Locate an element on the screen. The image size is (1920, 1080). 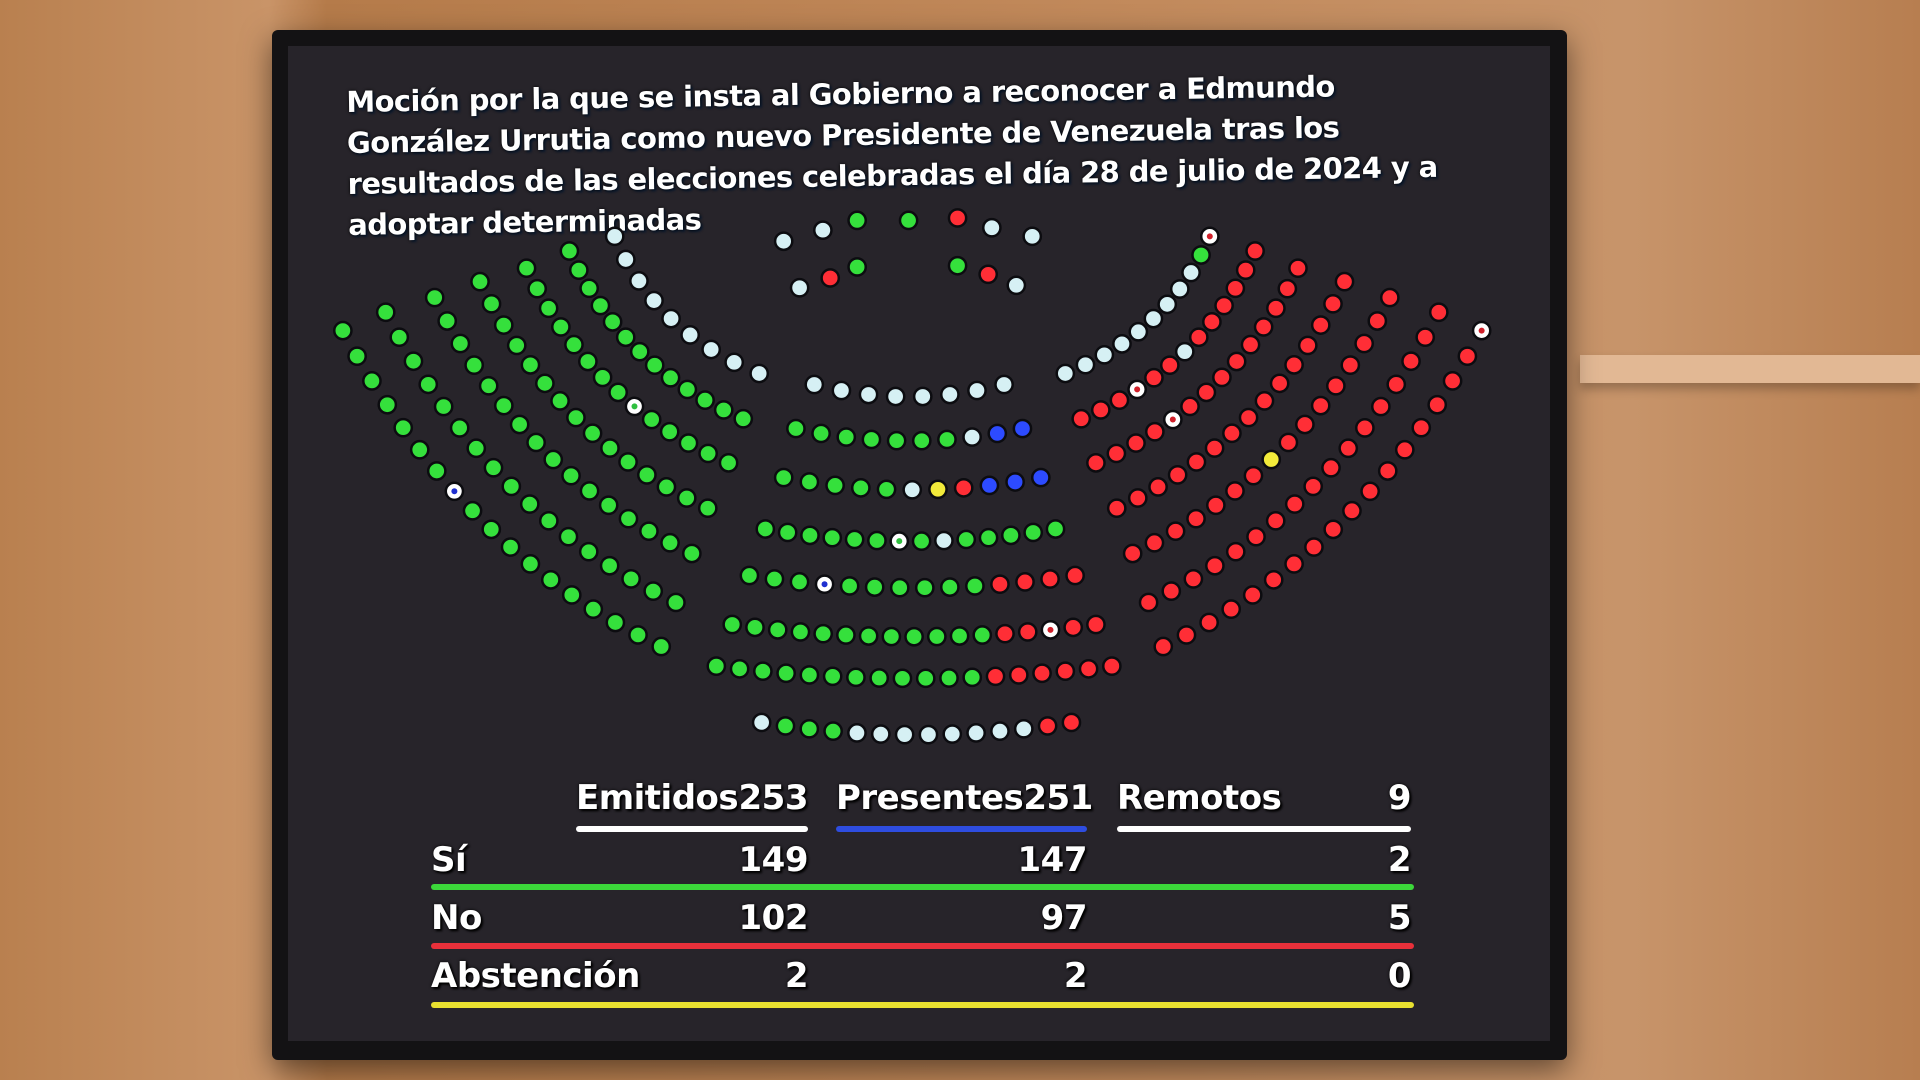
row-si-line is located at coordinates (922, 887).